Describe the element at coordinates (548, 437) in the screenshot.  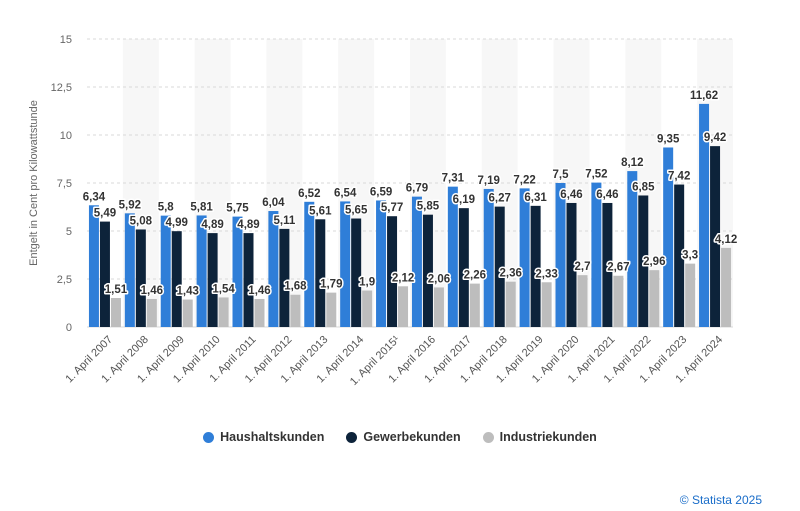
I see `legend-label: Industriekunden` at that location.